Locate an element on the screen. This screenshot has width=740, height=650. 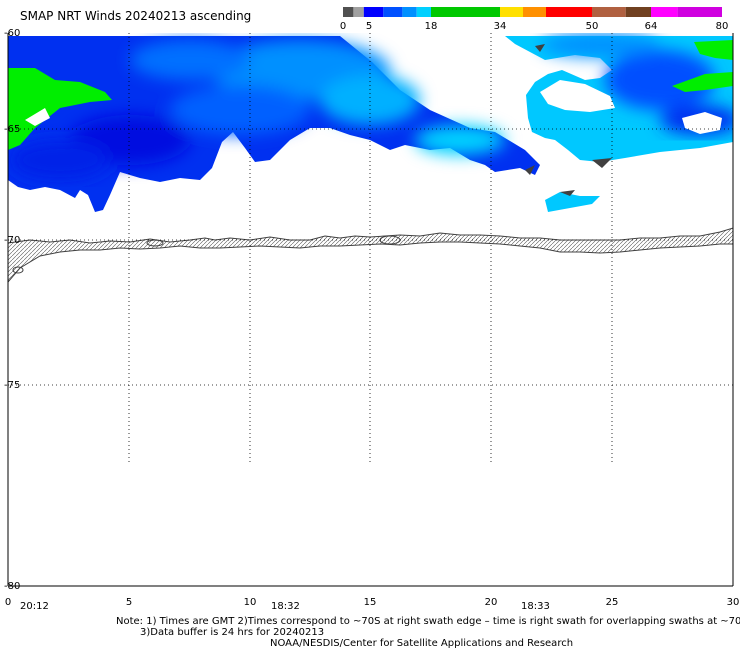
time-label: 18:33 is located at coordinates (535, 606).